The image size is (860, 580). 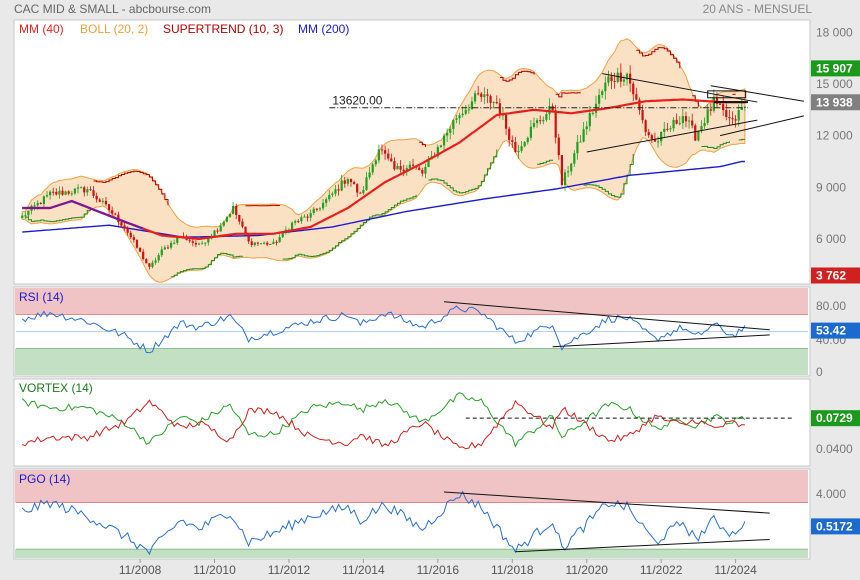 What do you see at coordinates (831, 187) in the screenshot?
I see `price-y-tick-3: 9 000` at bounding box center [831, 187].